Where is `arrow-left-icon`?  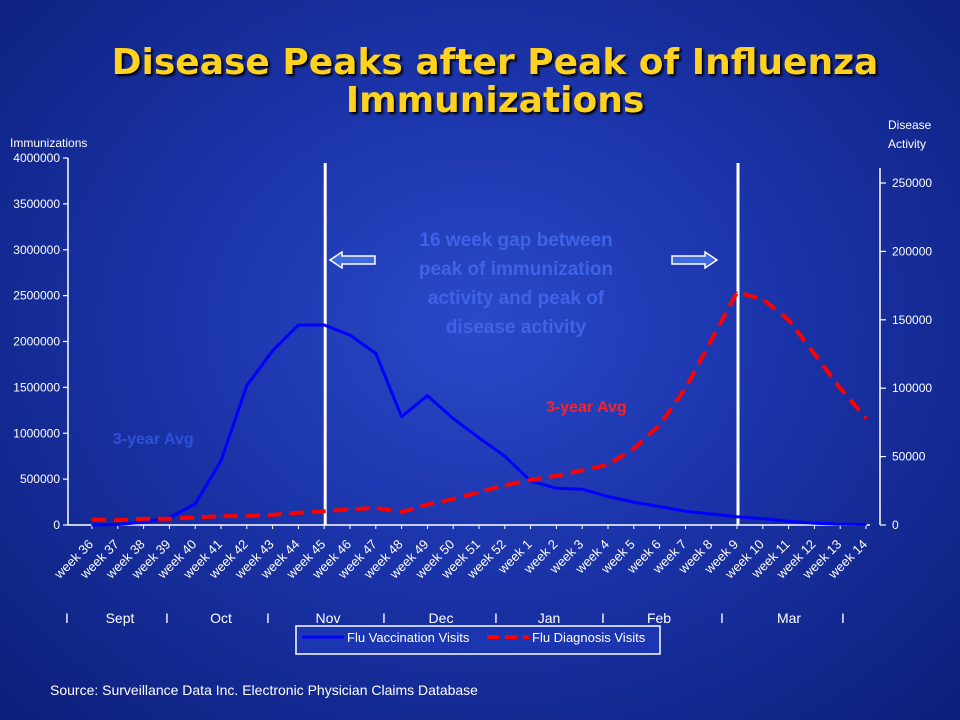
arrow-left-icon is located at coordinates (352, 260).